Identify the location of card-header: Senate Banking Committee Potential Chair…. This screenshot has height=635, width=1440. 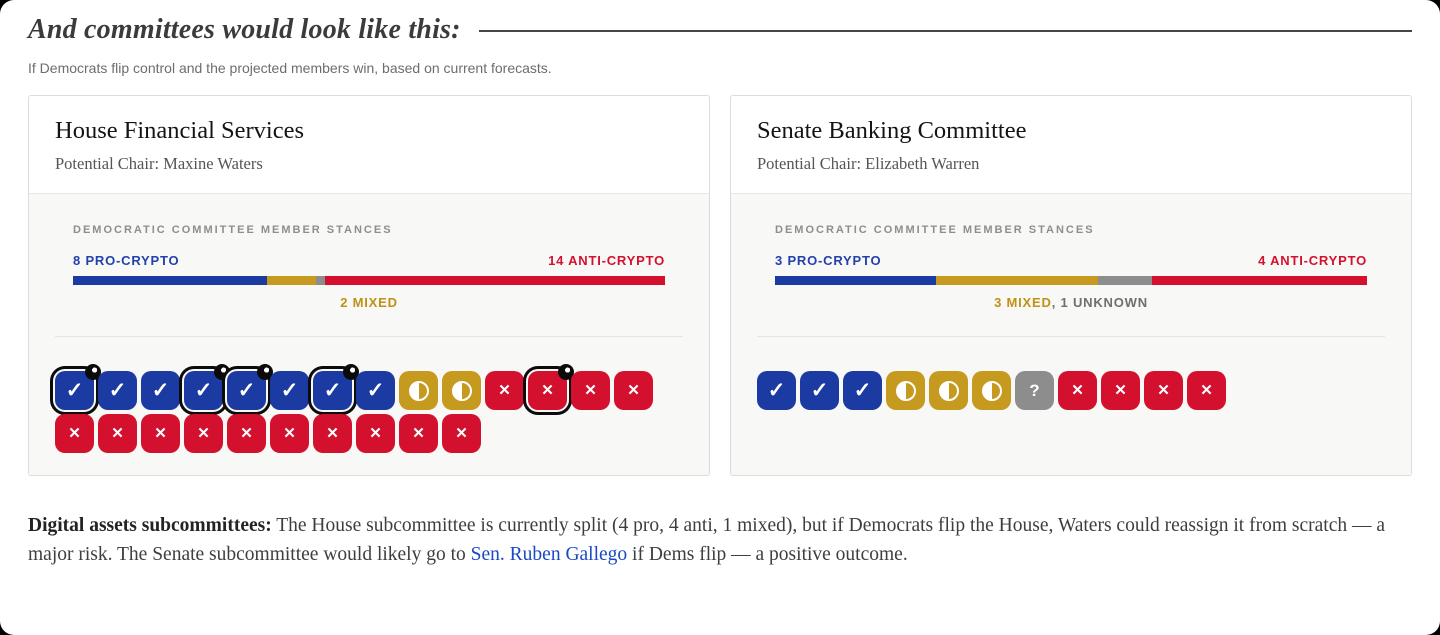
(1071, 144).